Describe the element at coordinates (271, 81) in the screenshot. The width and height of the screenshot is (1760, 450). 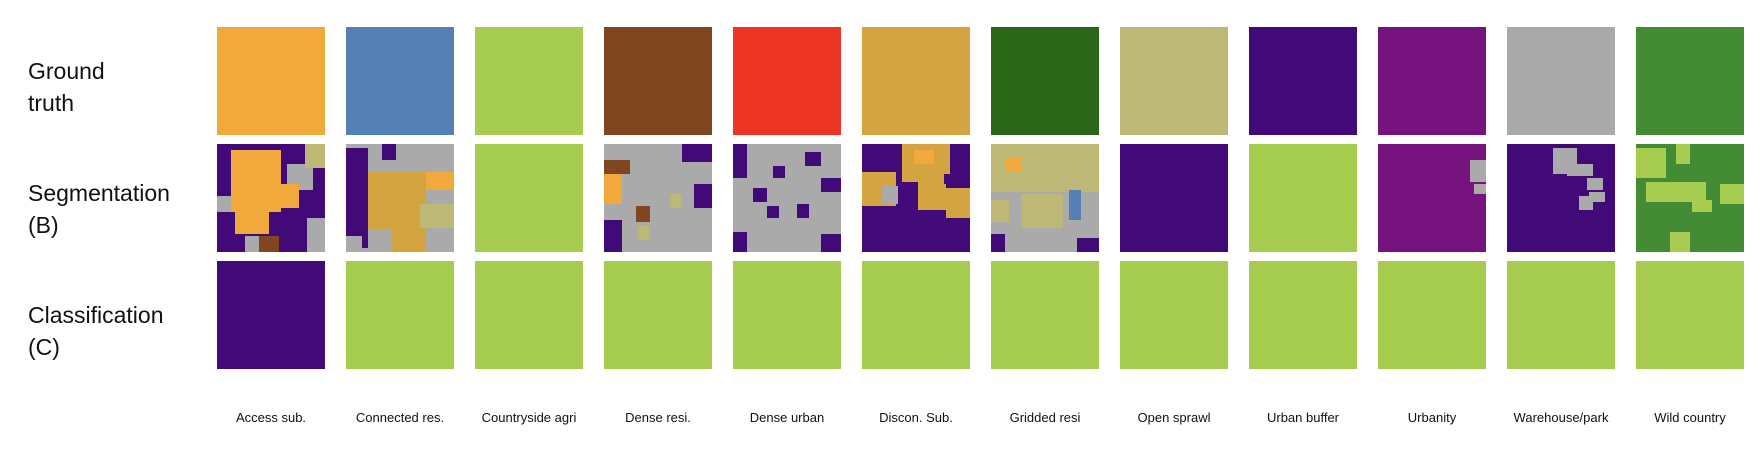
I see `ground-truth-tile-access-sub` at that location.